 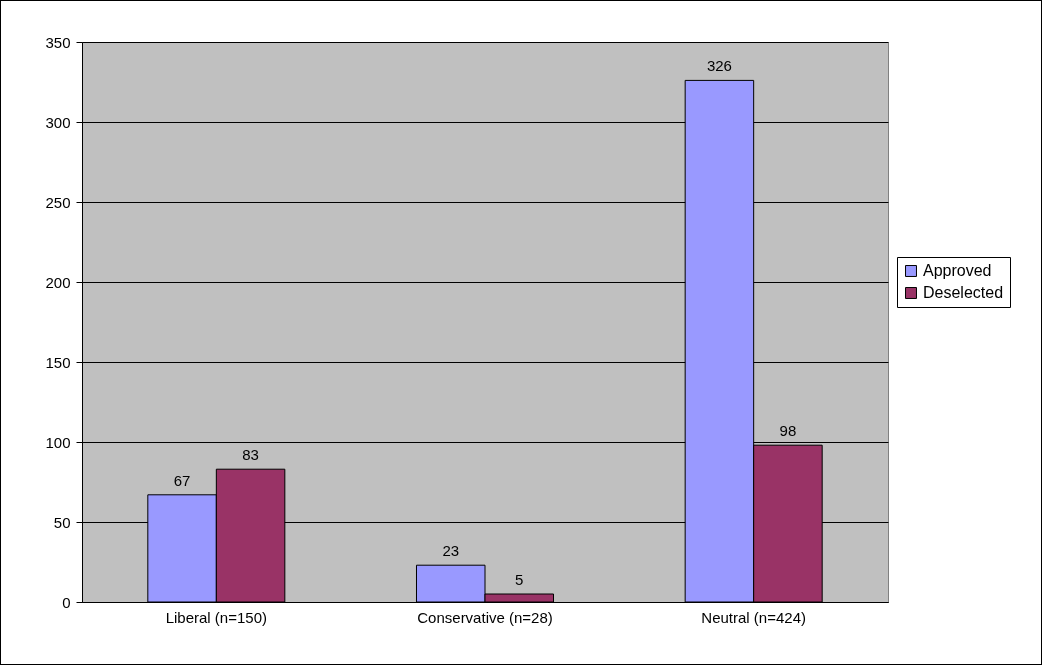 What do you see at coordinates (719, 66) in the screenshot?
I see `data-label: 326` at bounding box center [719, 66].